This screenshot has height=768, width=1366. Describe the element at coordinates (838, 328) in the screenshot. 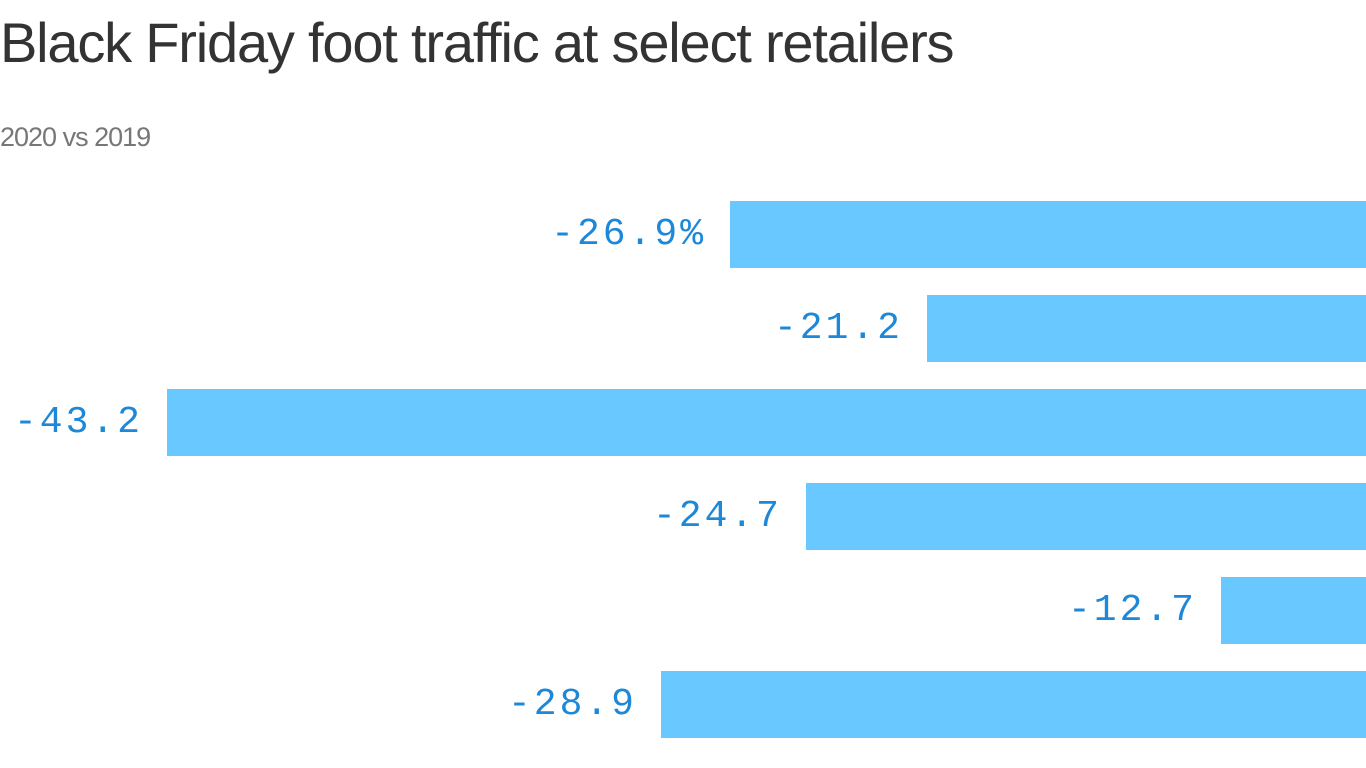

I see `bar-value-label: -21.2` at that location.